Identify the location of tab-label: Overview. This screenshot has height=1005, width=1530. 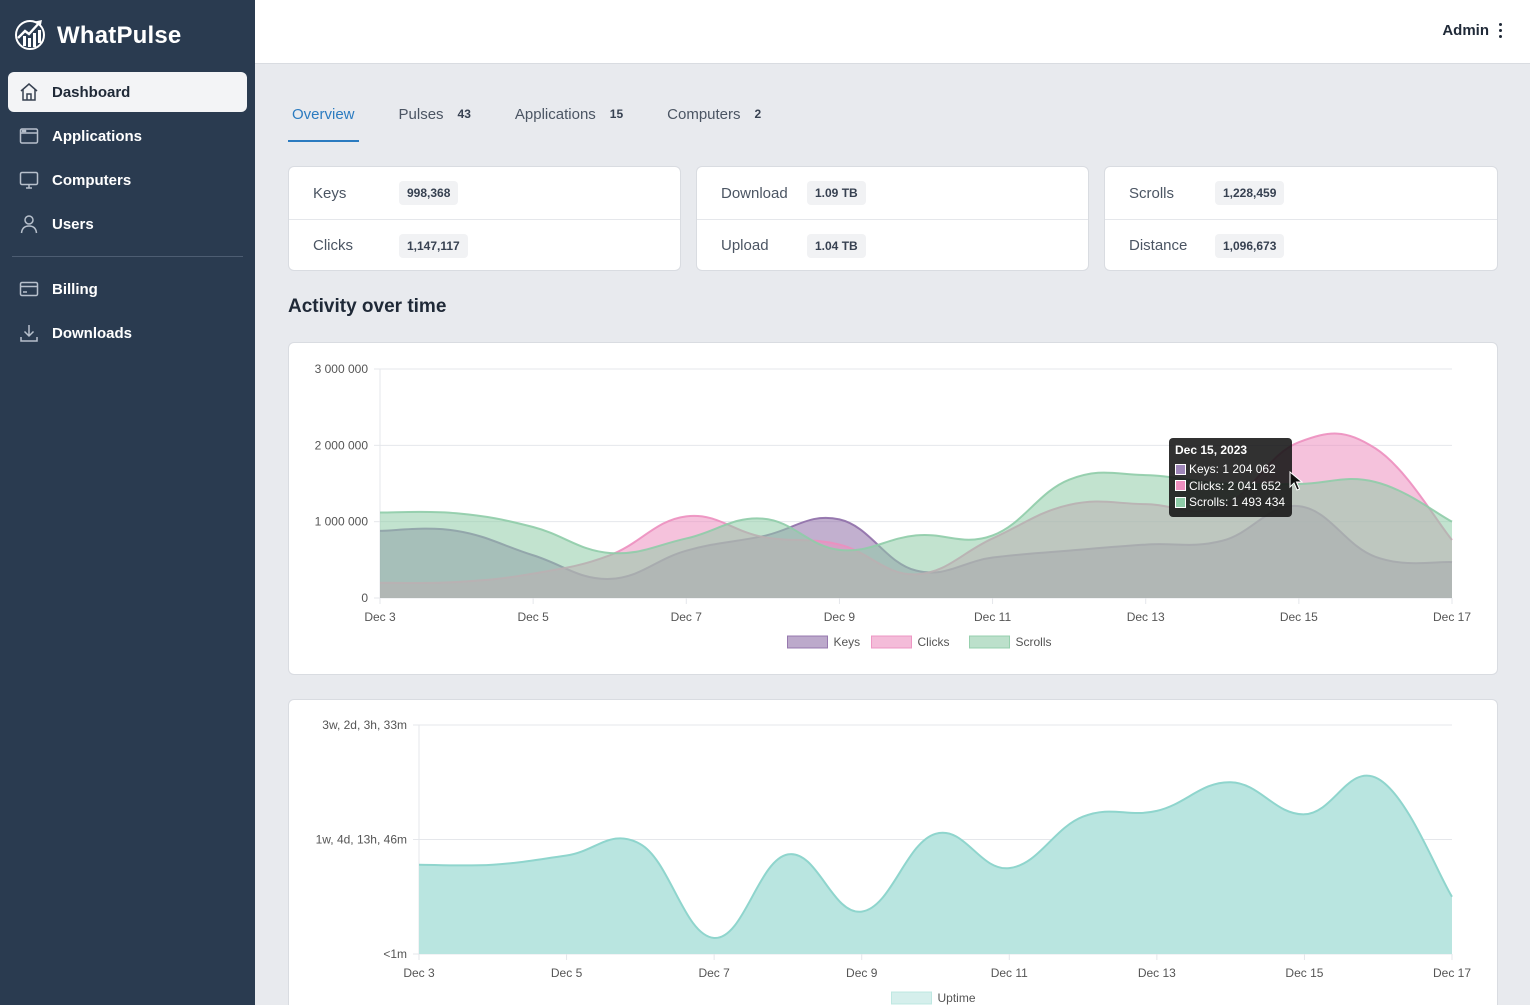
(323, 114).